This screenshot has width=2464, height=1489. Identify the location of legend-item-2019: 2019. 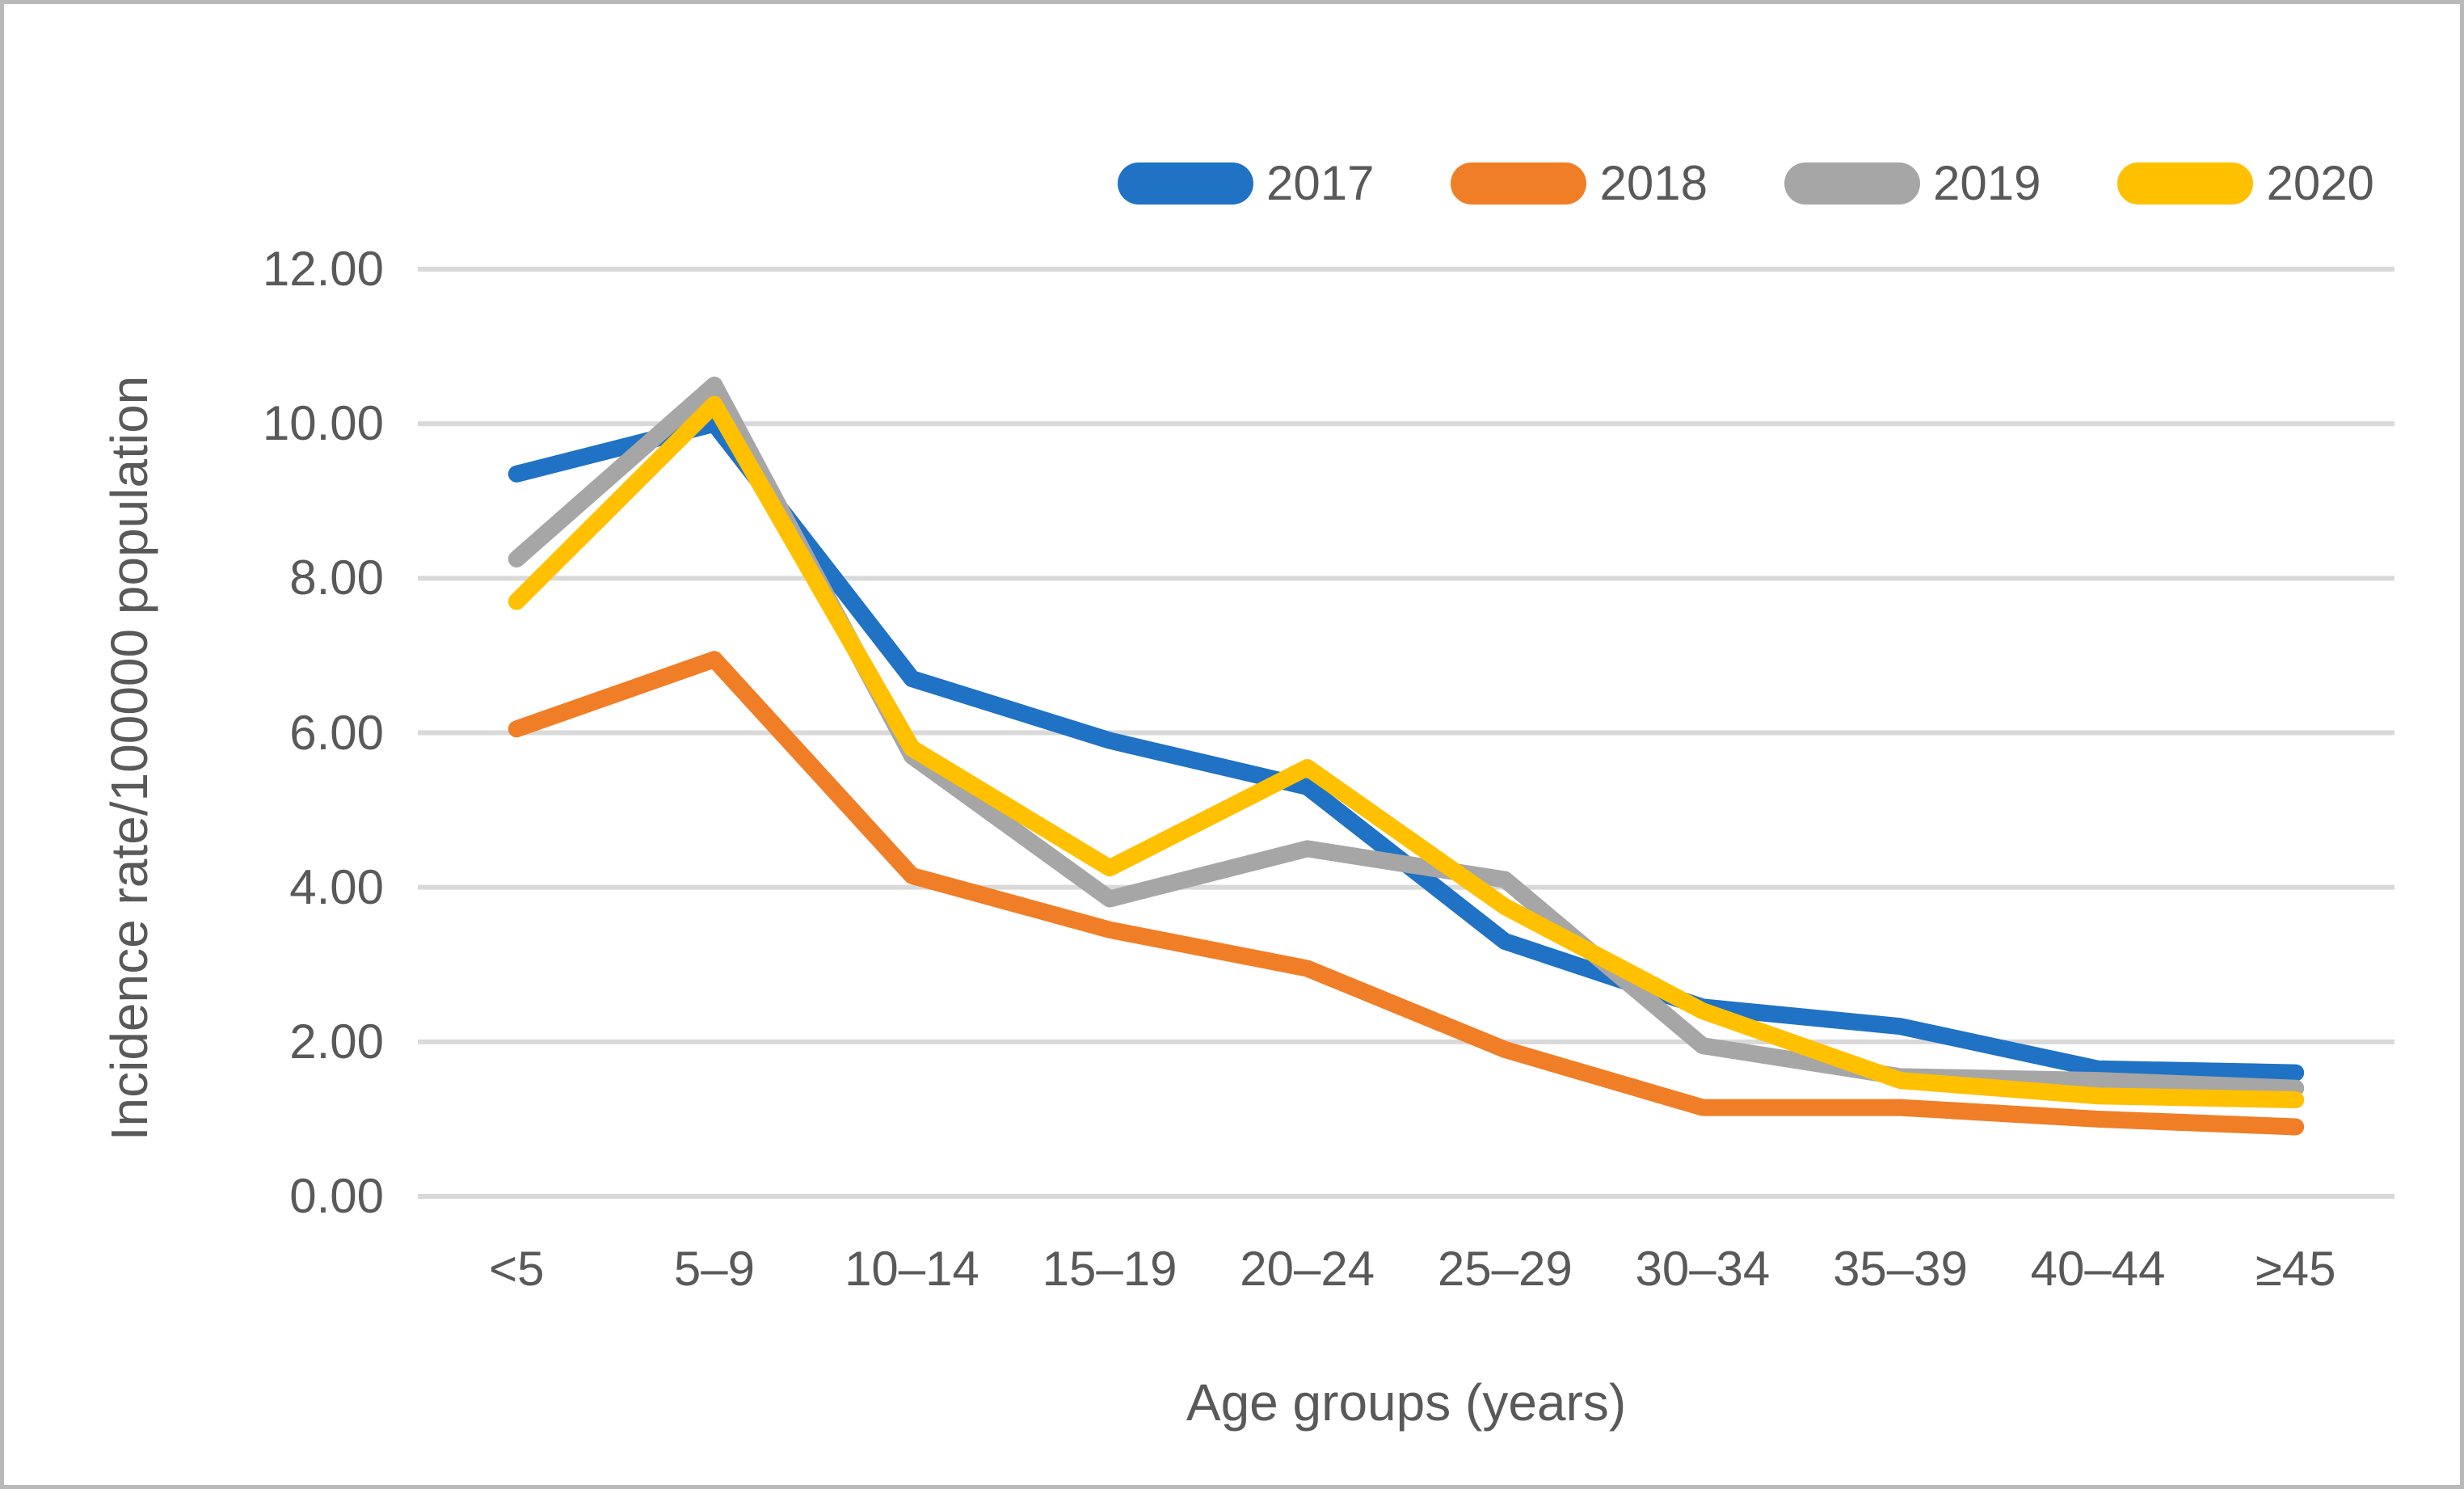
(1912, 183).